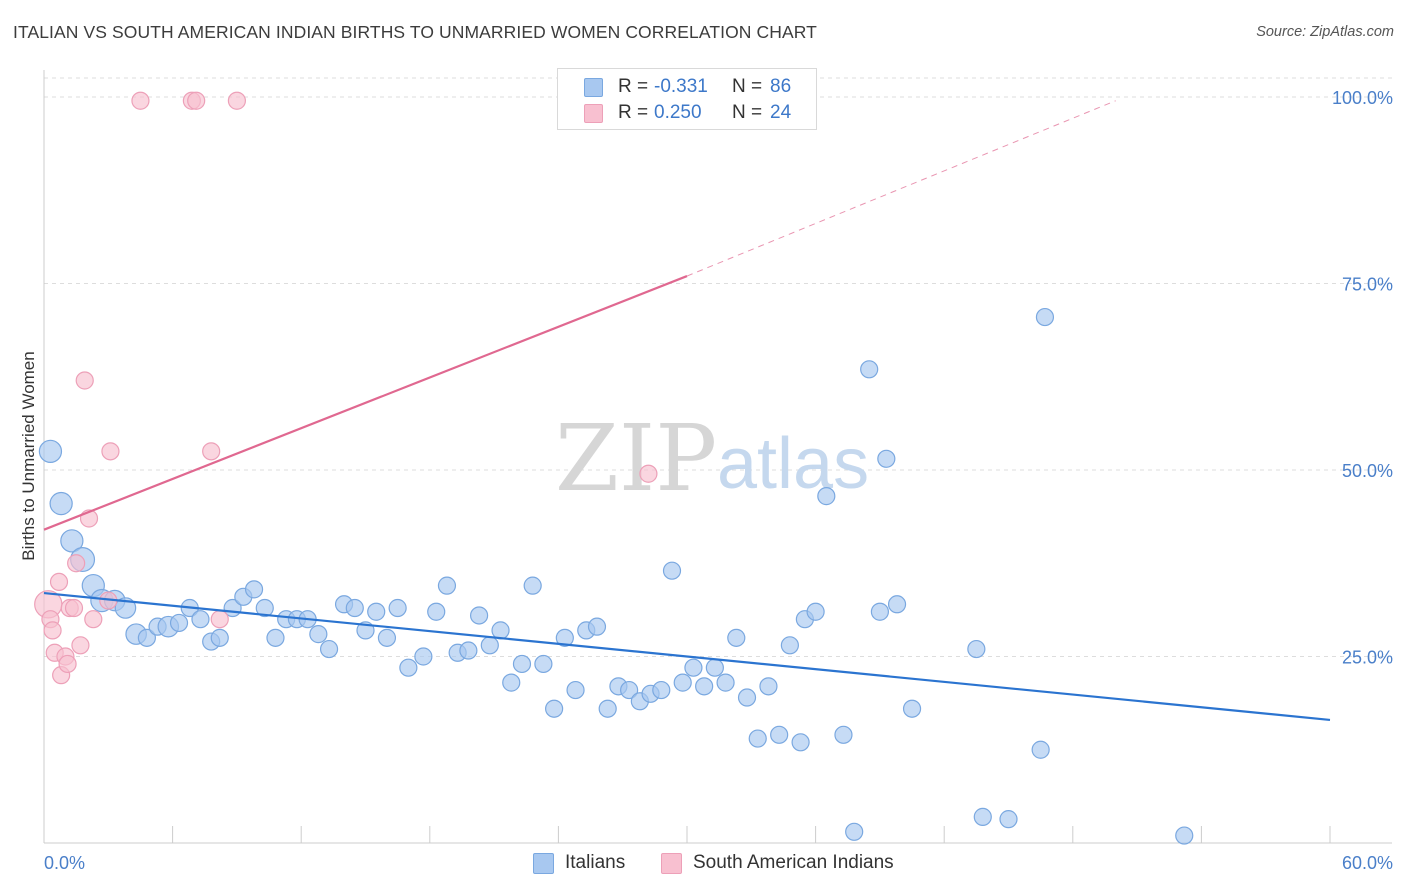 This screenshot has height=892, width=1406. I want to click on y-tick-label: 75.0%, so click(1367, 285).